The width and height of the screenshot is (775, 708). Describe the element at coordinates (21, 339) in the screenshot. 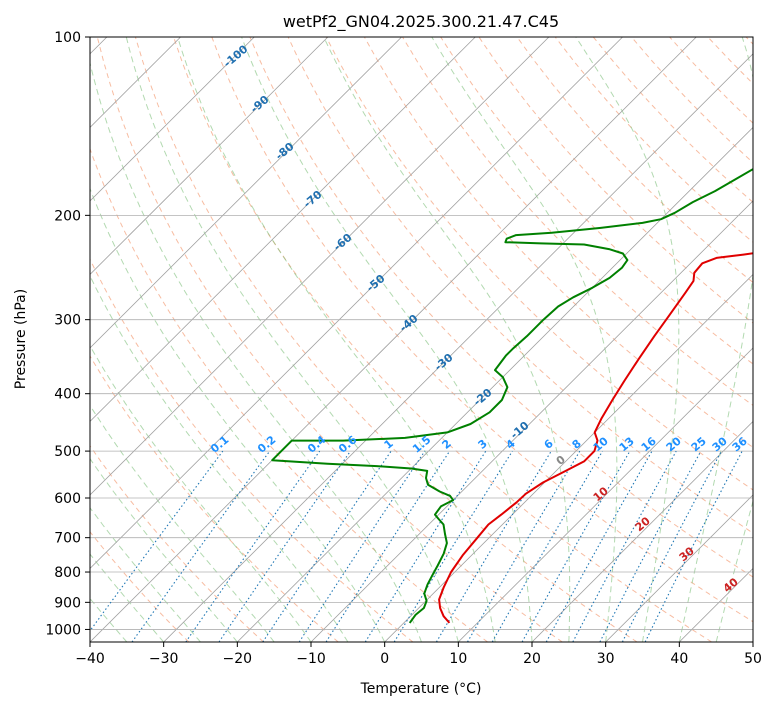

I see `y-axis-label: Pressure (hPa)` at that location.